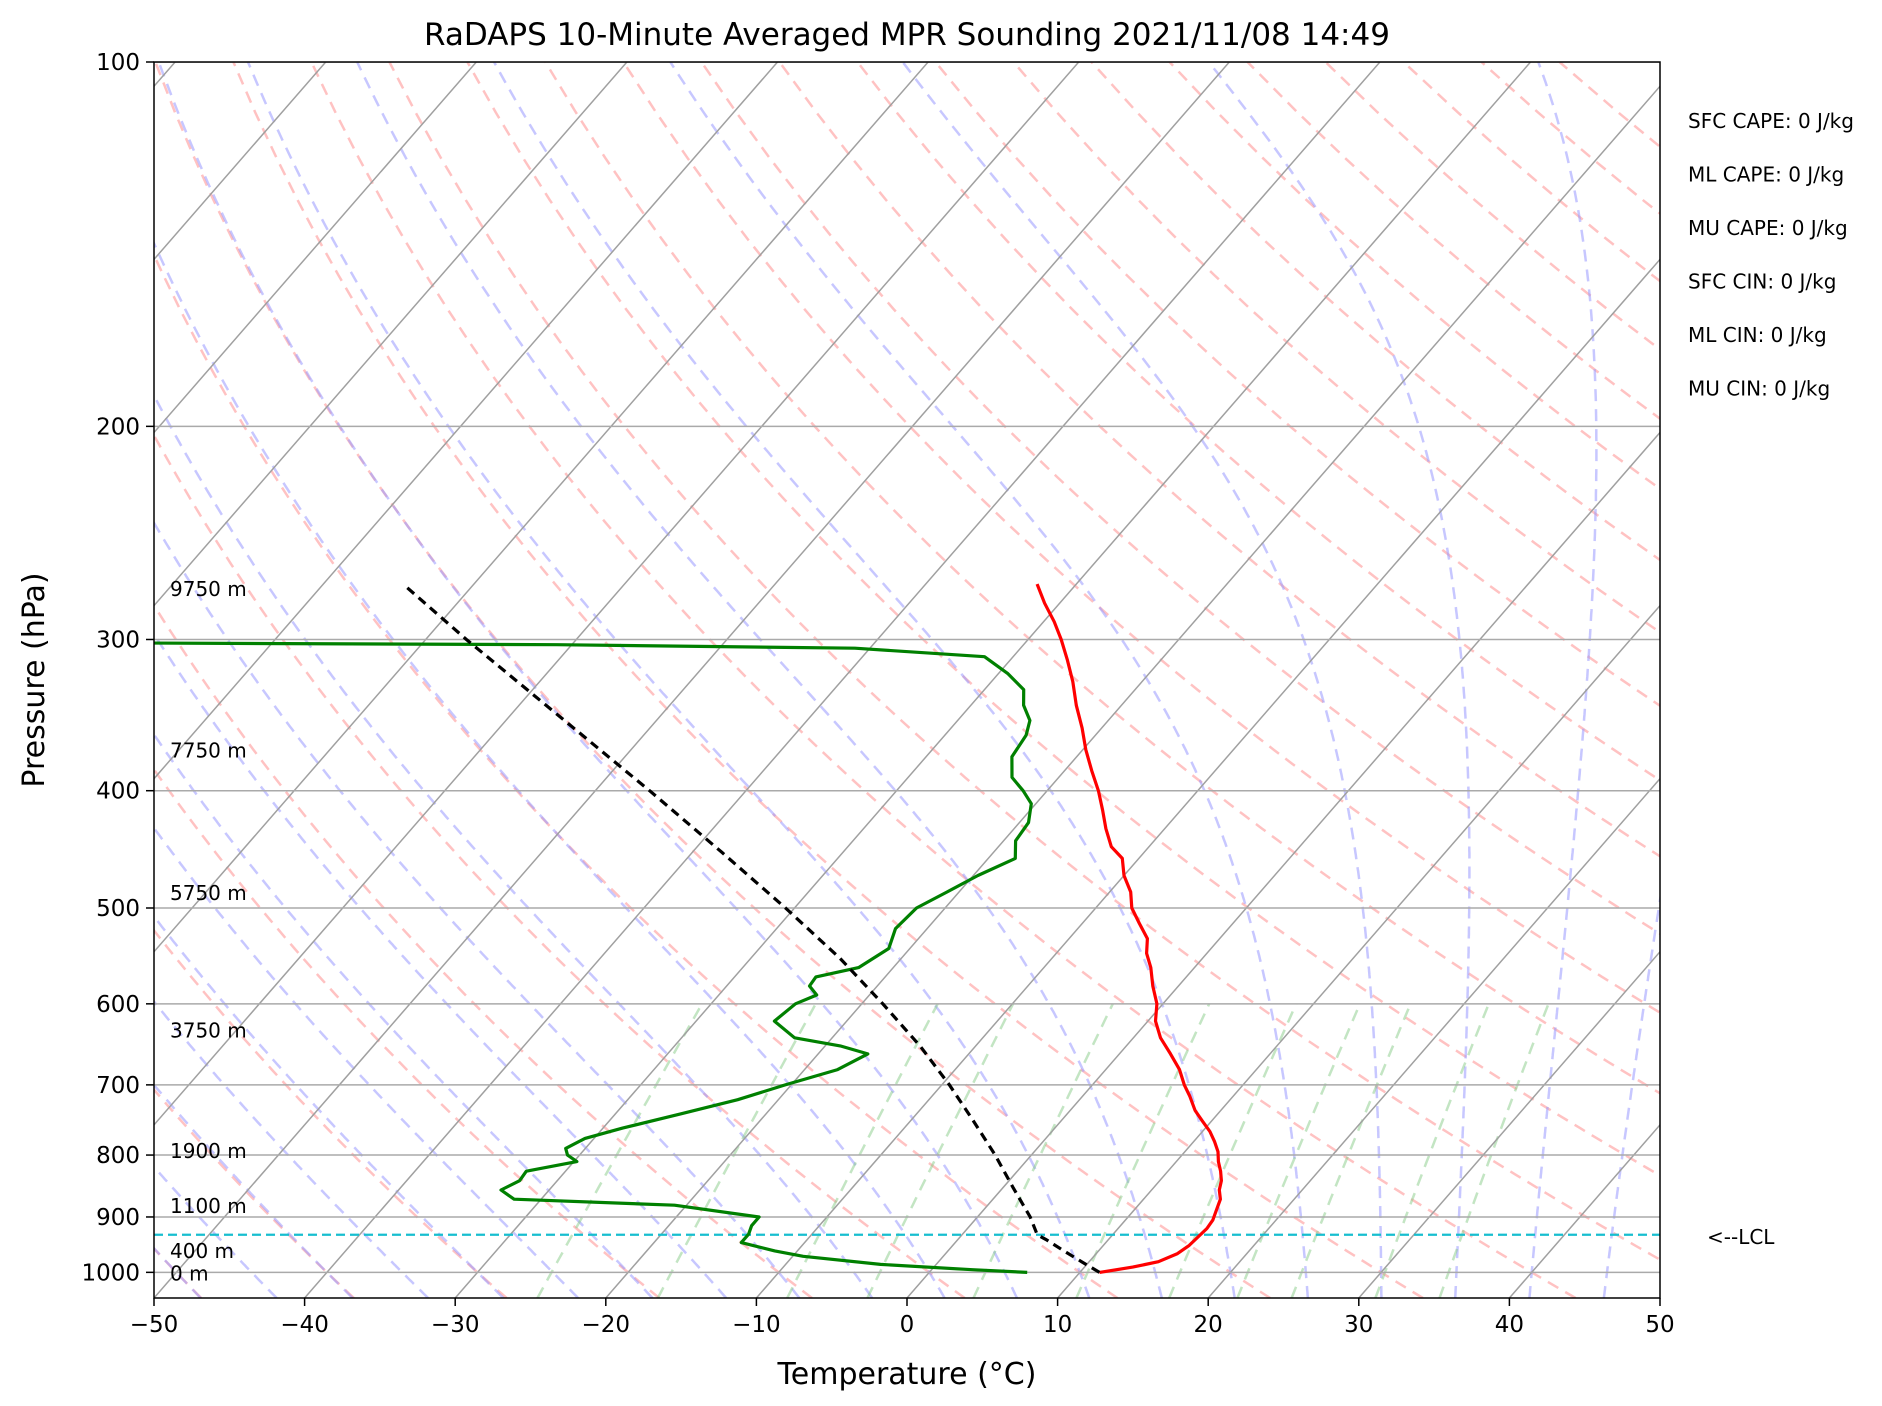  What do you see at coordinates (1057, 1325) in the screenshot?
I see `x-tick-label: 10` at bounding box center [1057, 1325].